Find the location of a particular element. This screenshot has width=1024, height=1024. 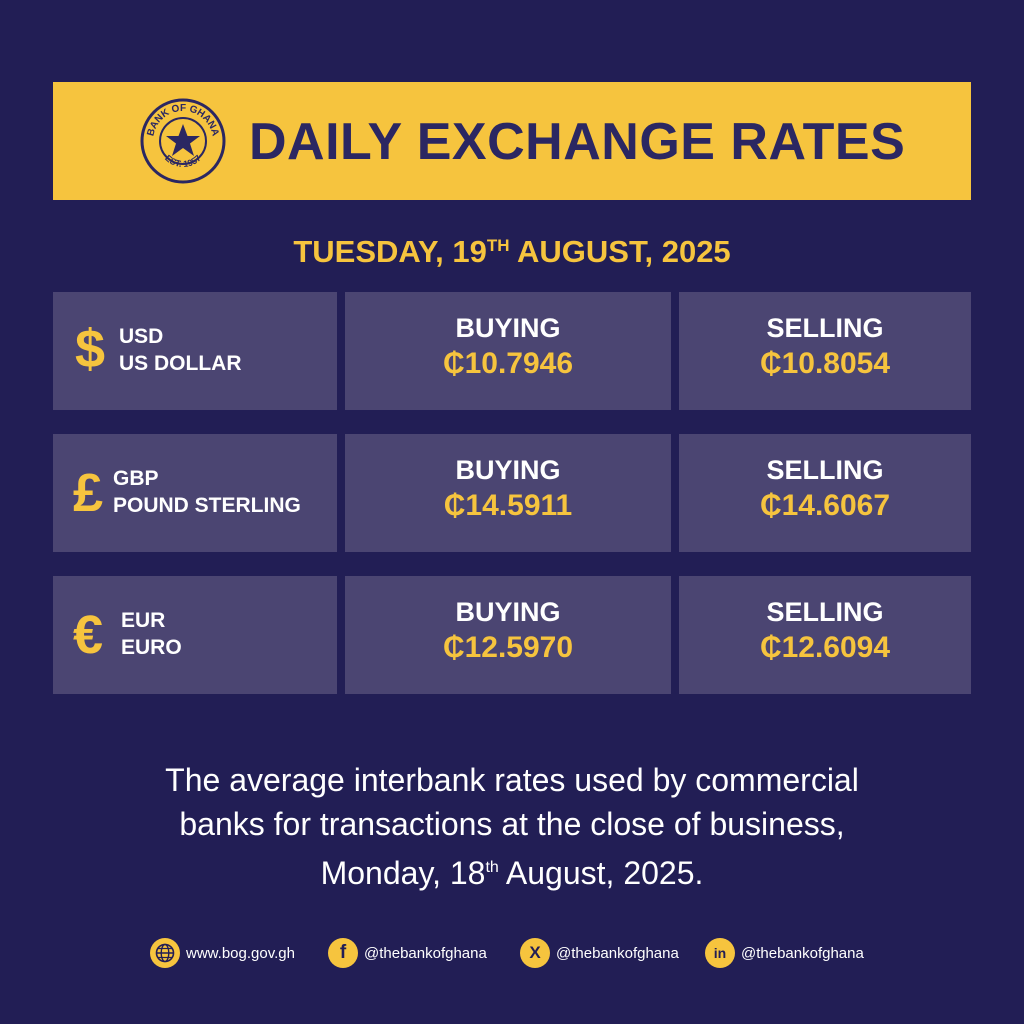

star-icon is located at coordinates (183, 140).